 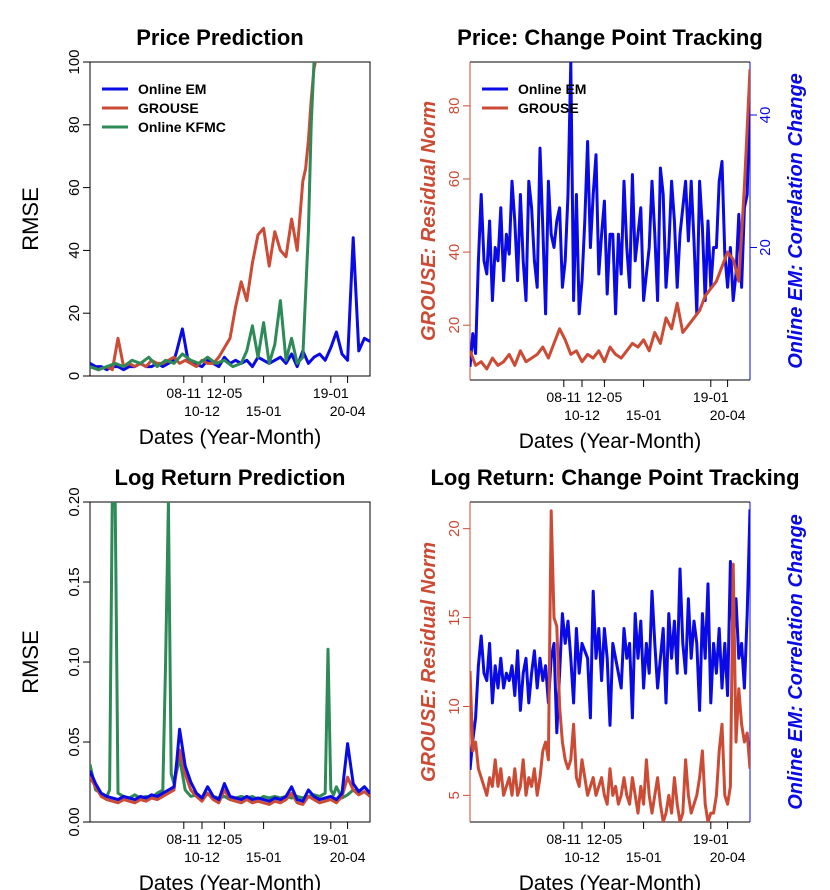 I want to click on plot-border, so click(x=230, y=219).